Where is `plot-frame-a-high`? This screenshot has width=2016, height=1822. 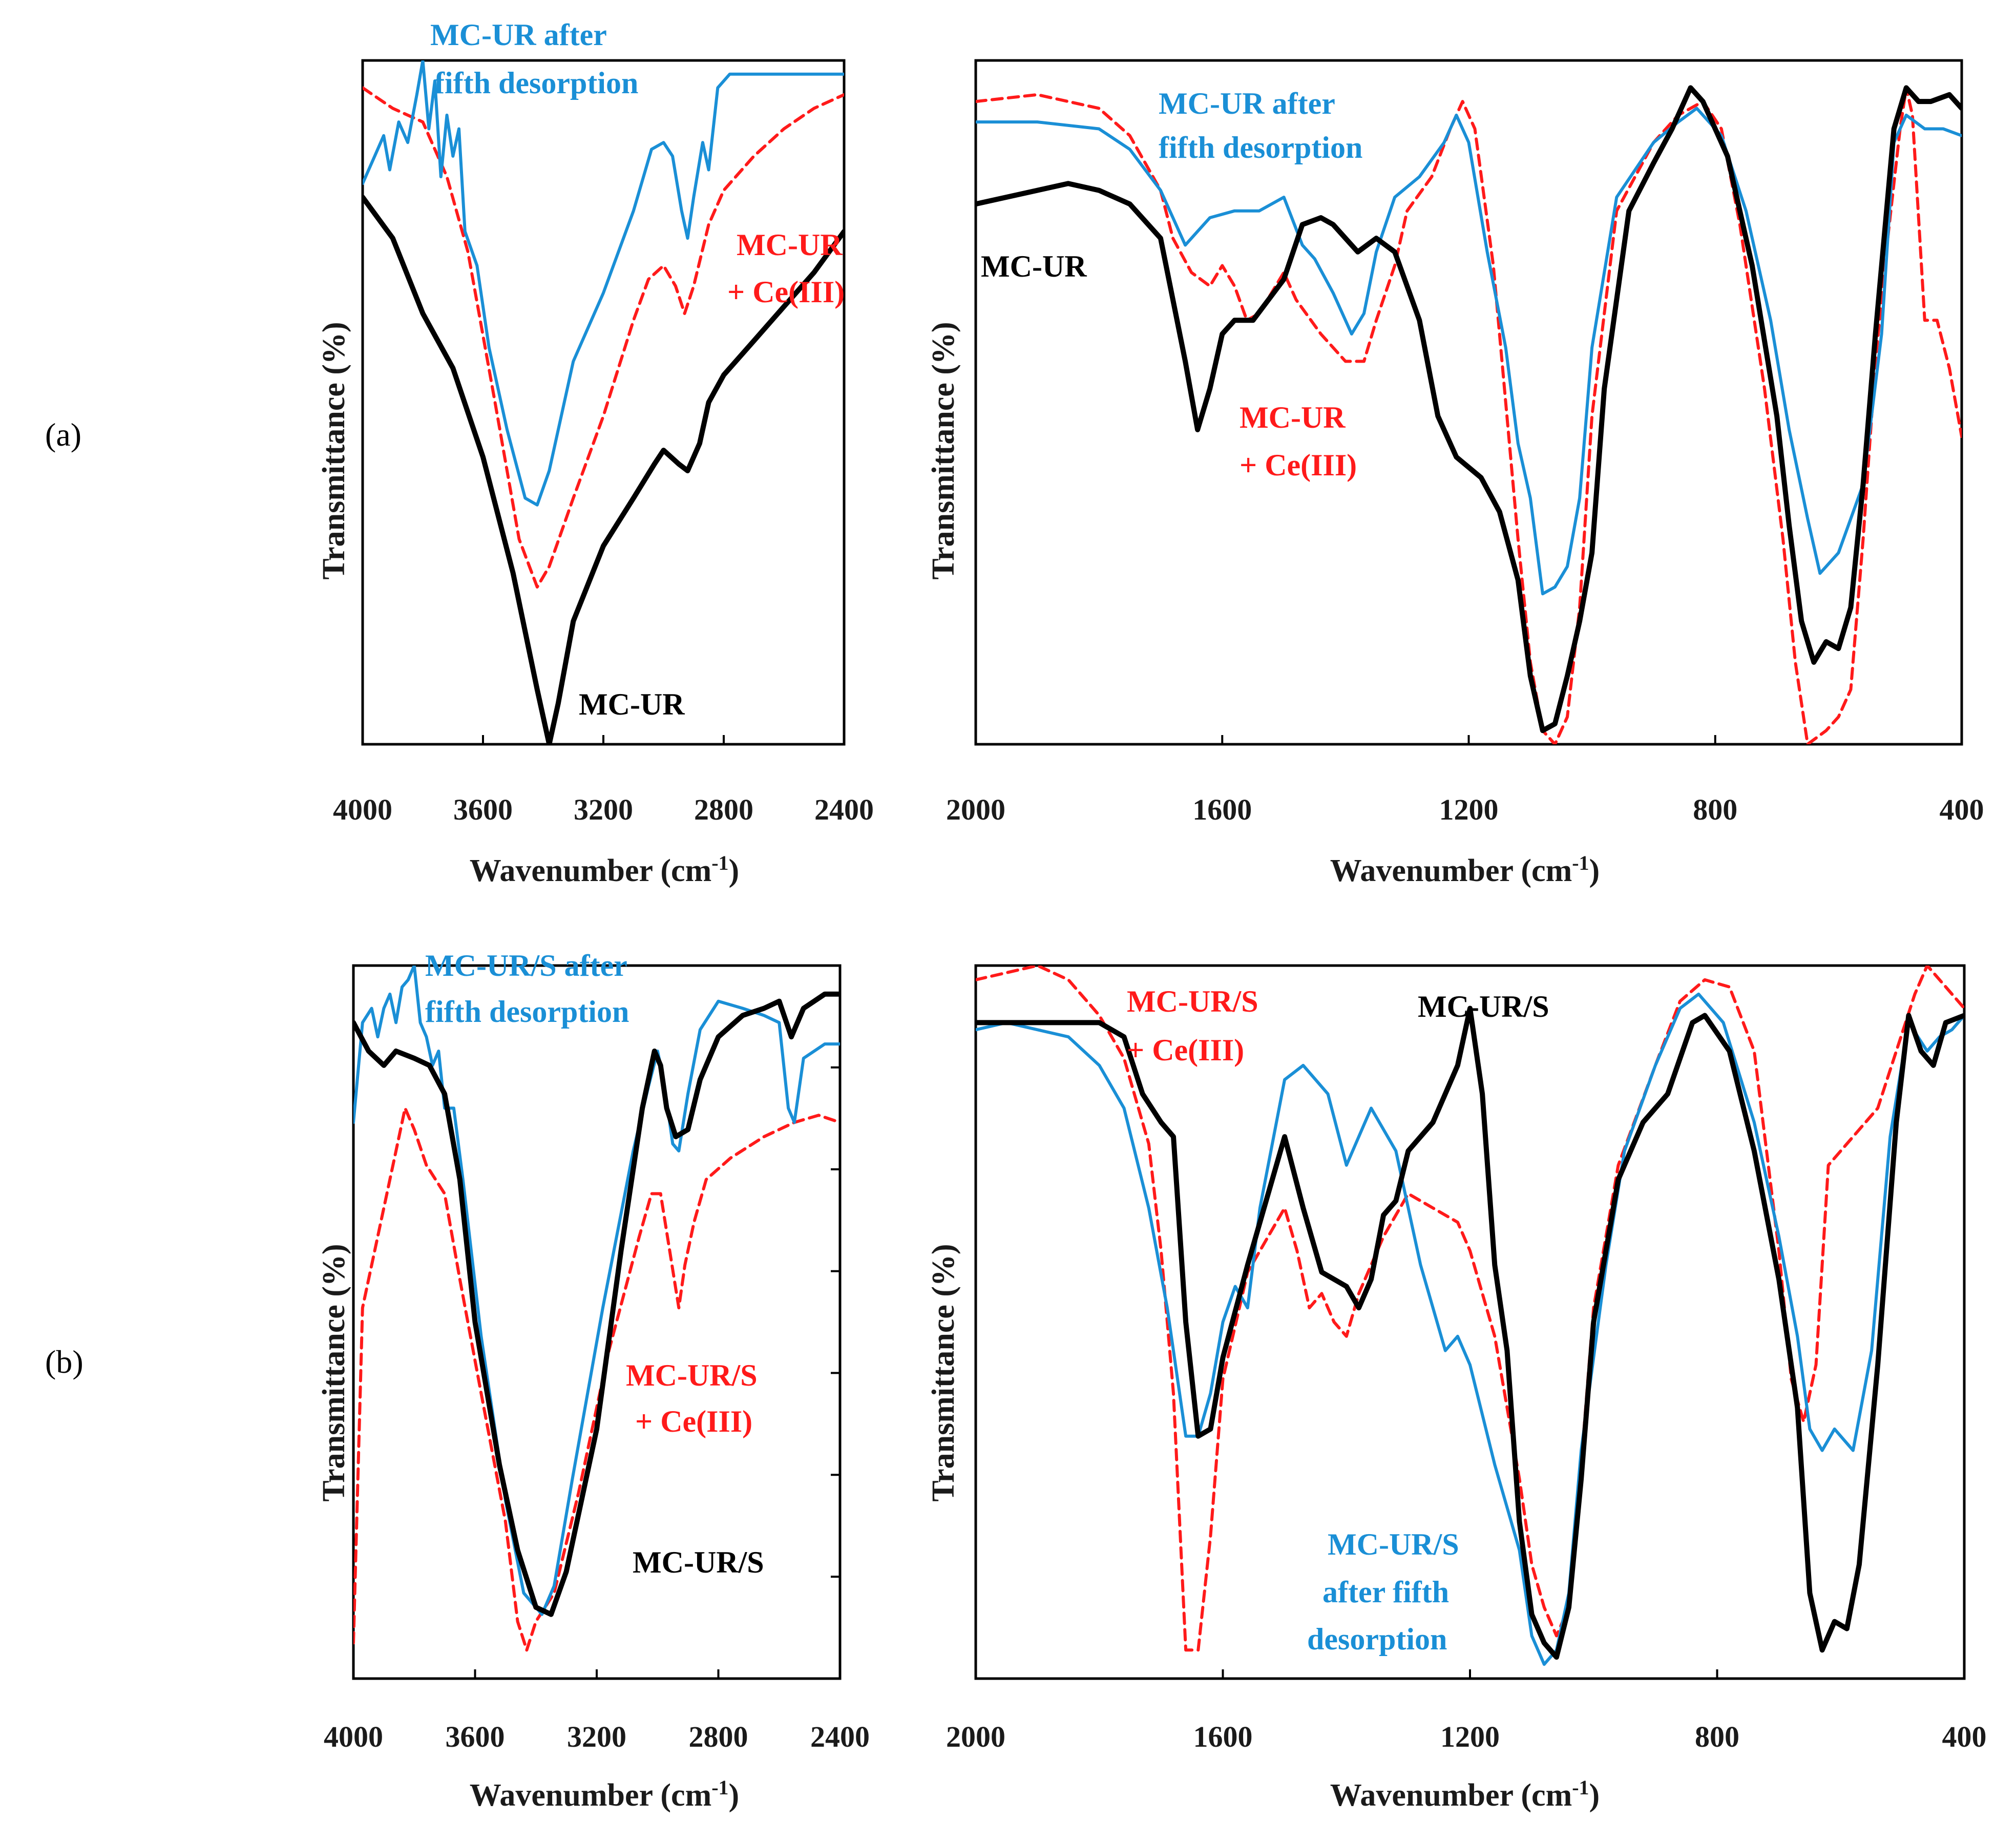 plot-frame-a-high is located at coordinates (603, 402).